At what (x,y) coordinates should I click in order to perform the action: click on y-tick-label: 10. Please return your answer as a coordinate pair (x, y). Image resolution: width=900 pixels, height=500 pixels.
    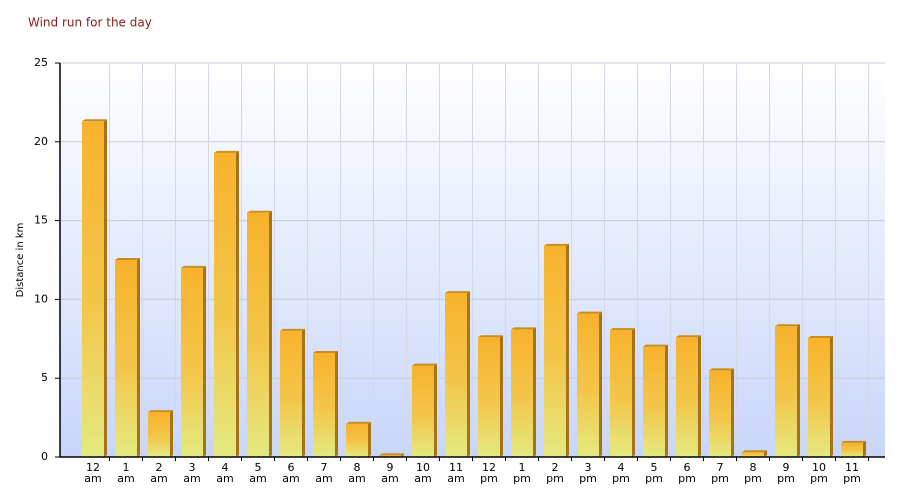
    Looking at the image, I should click on (41, 298).